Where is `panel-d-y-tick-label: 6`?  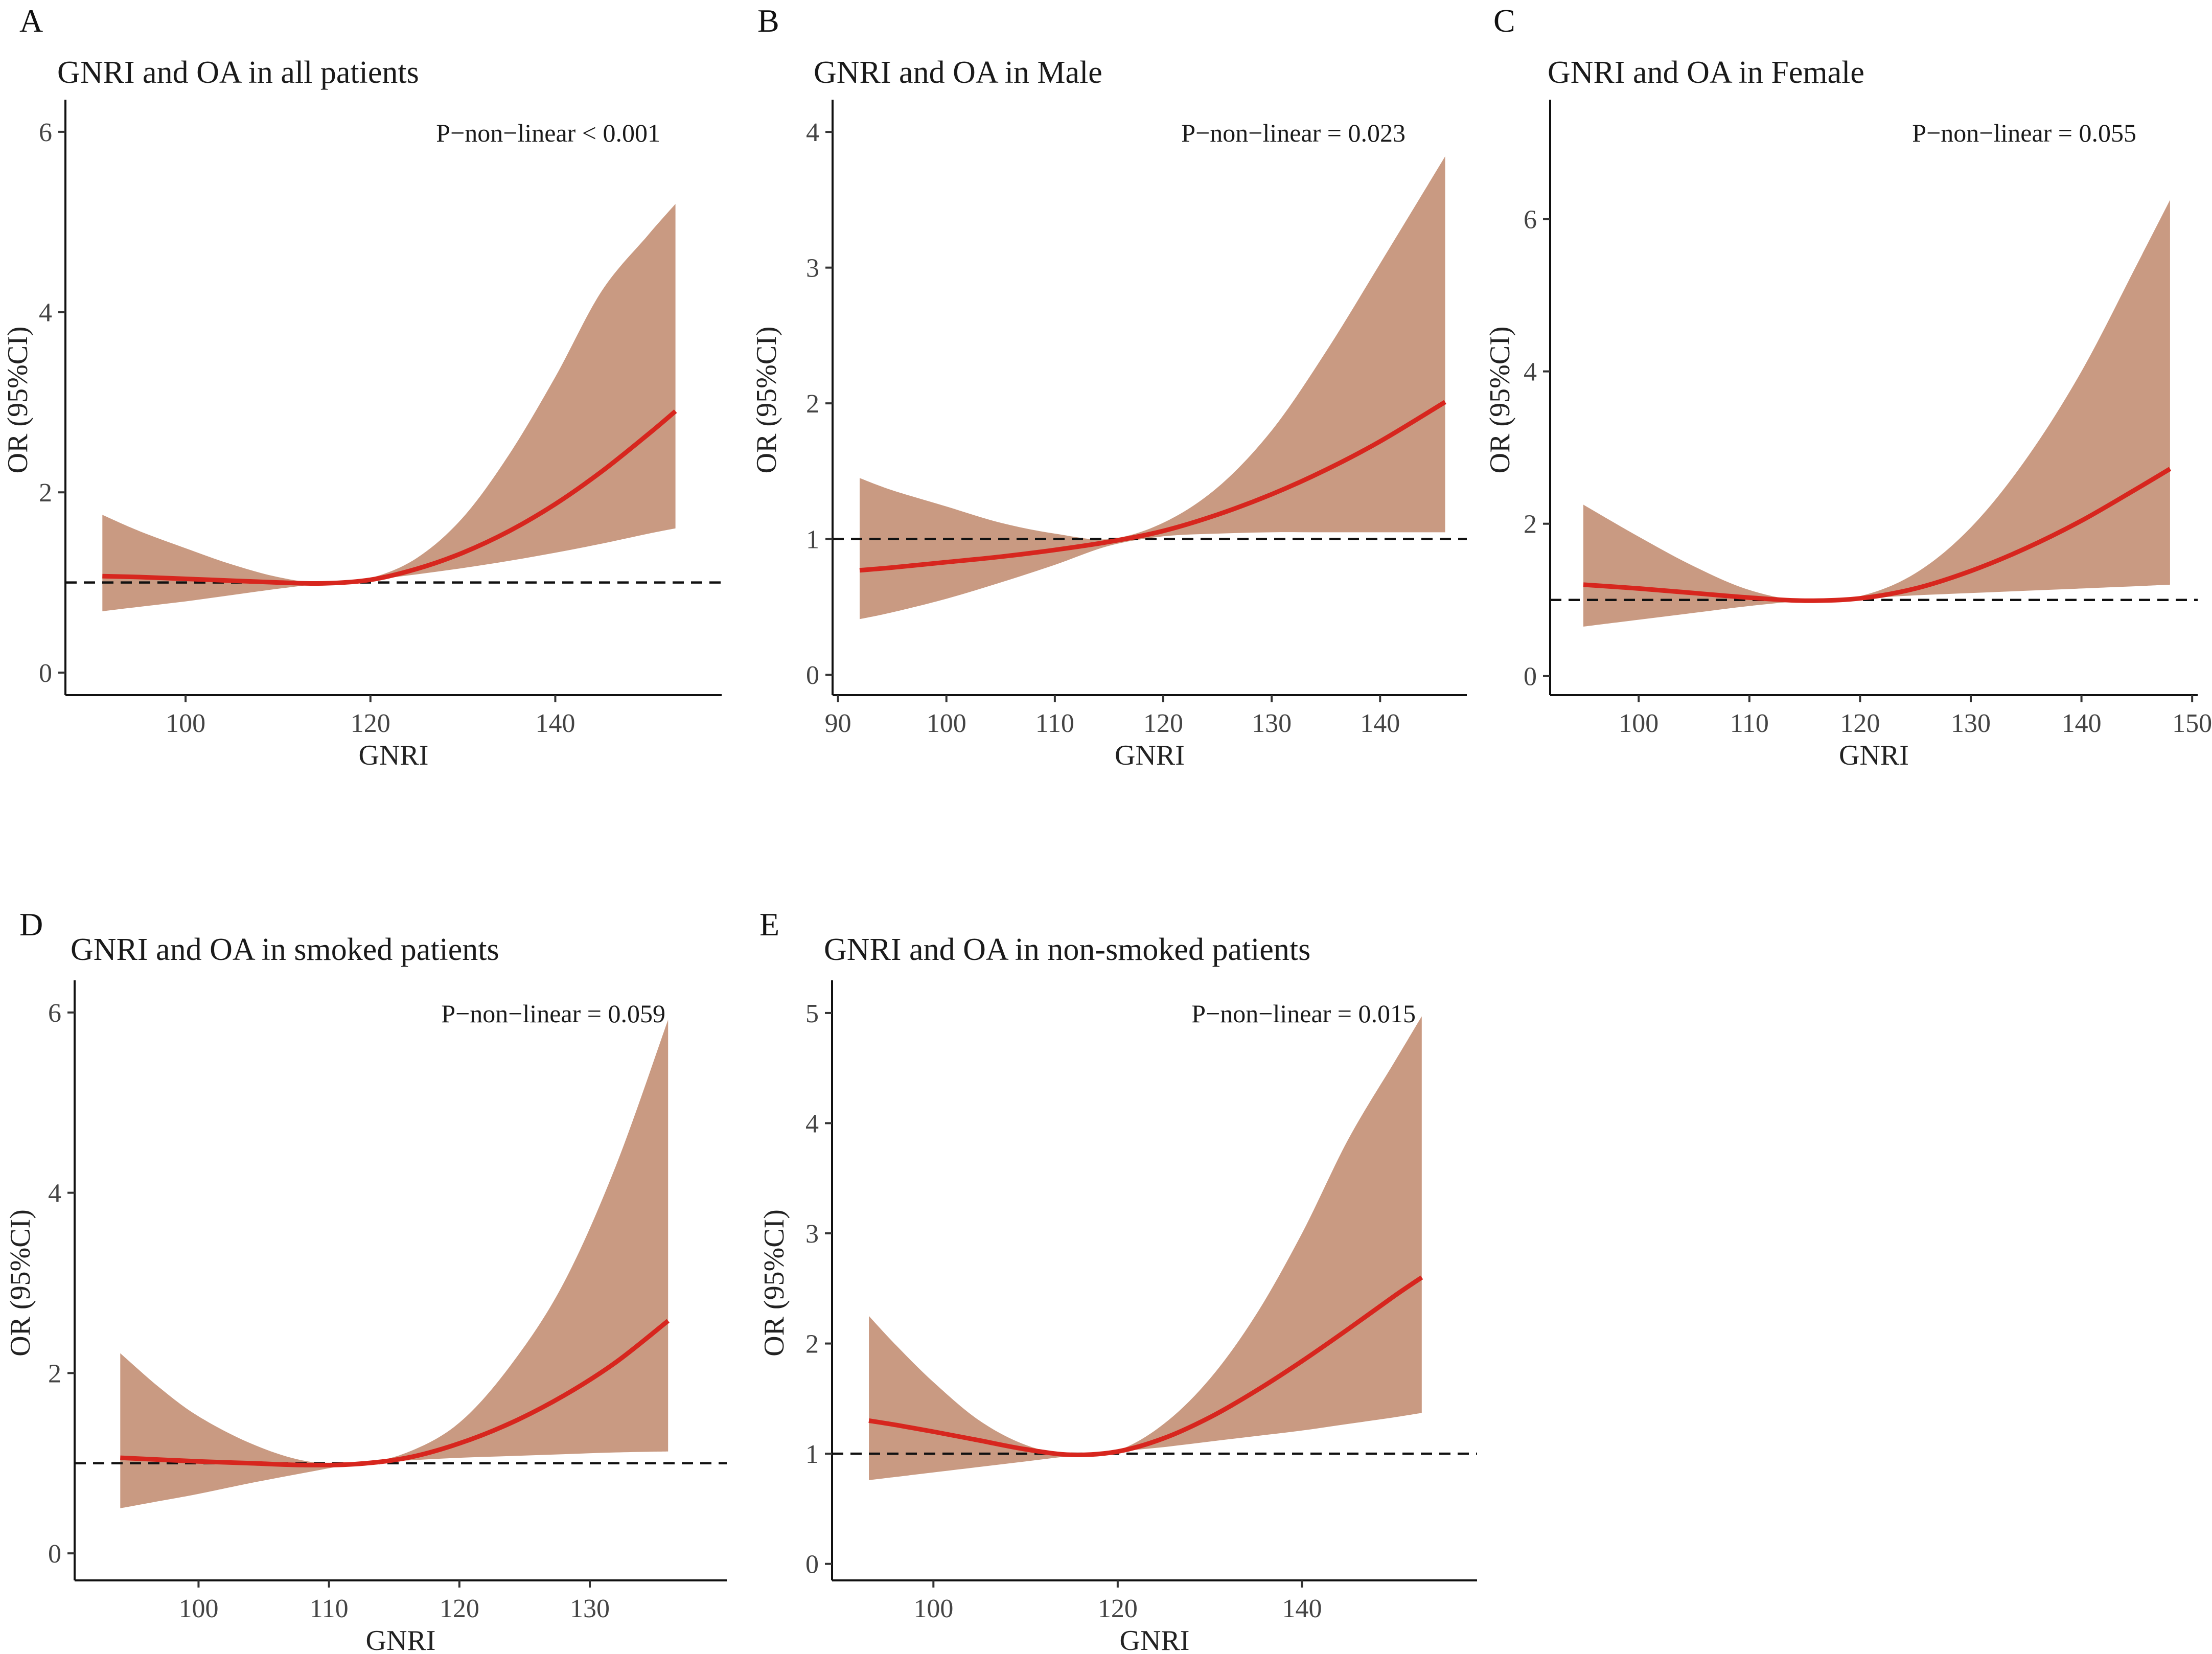 panel-d-y-tick-label: 6 is located at coordinates (54, 1013).